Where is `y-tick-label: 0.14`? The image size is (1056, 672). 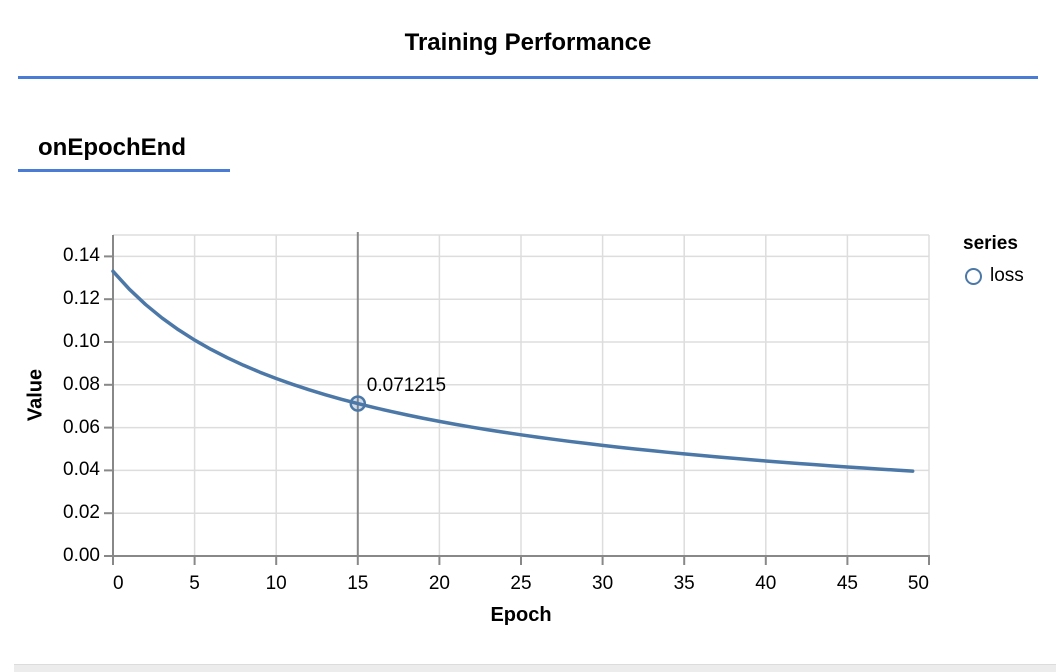
y-tick-label: 0.14 is located at coordinates (81, 256).